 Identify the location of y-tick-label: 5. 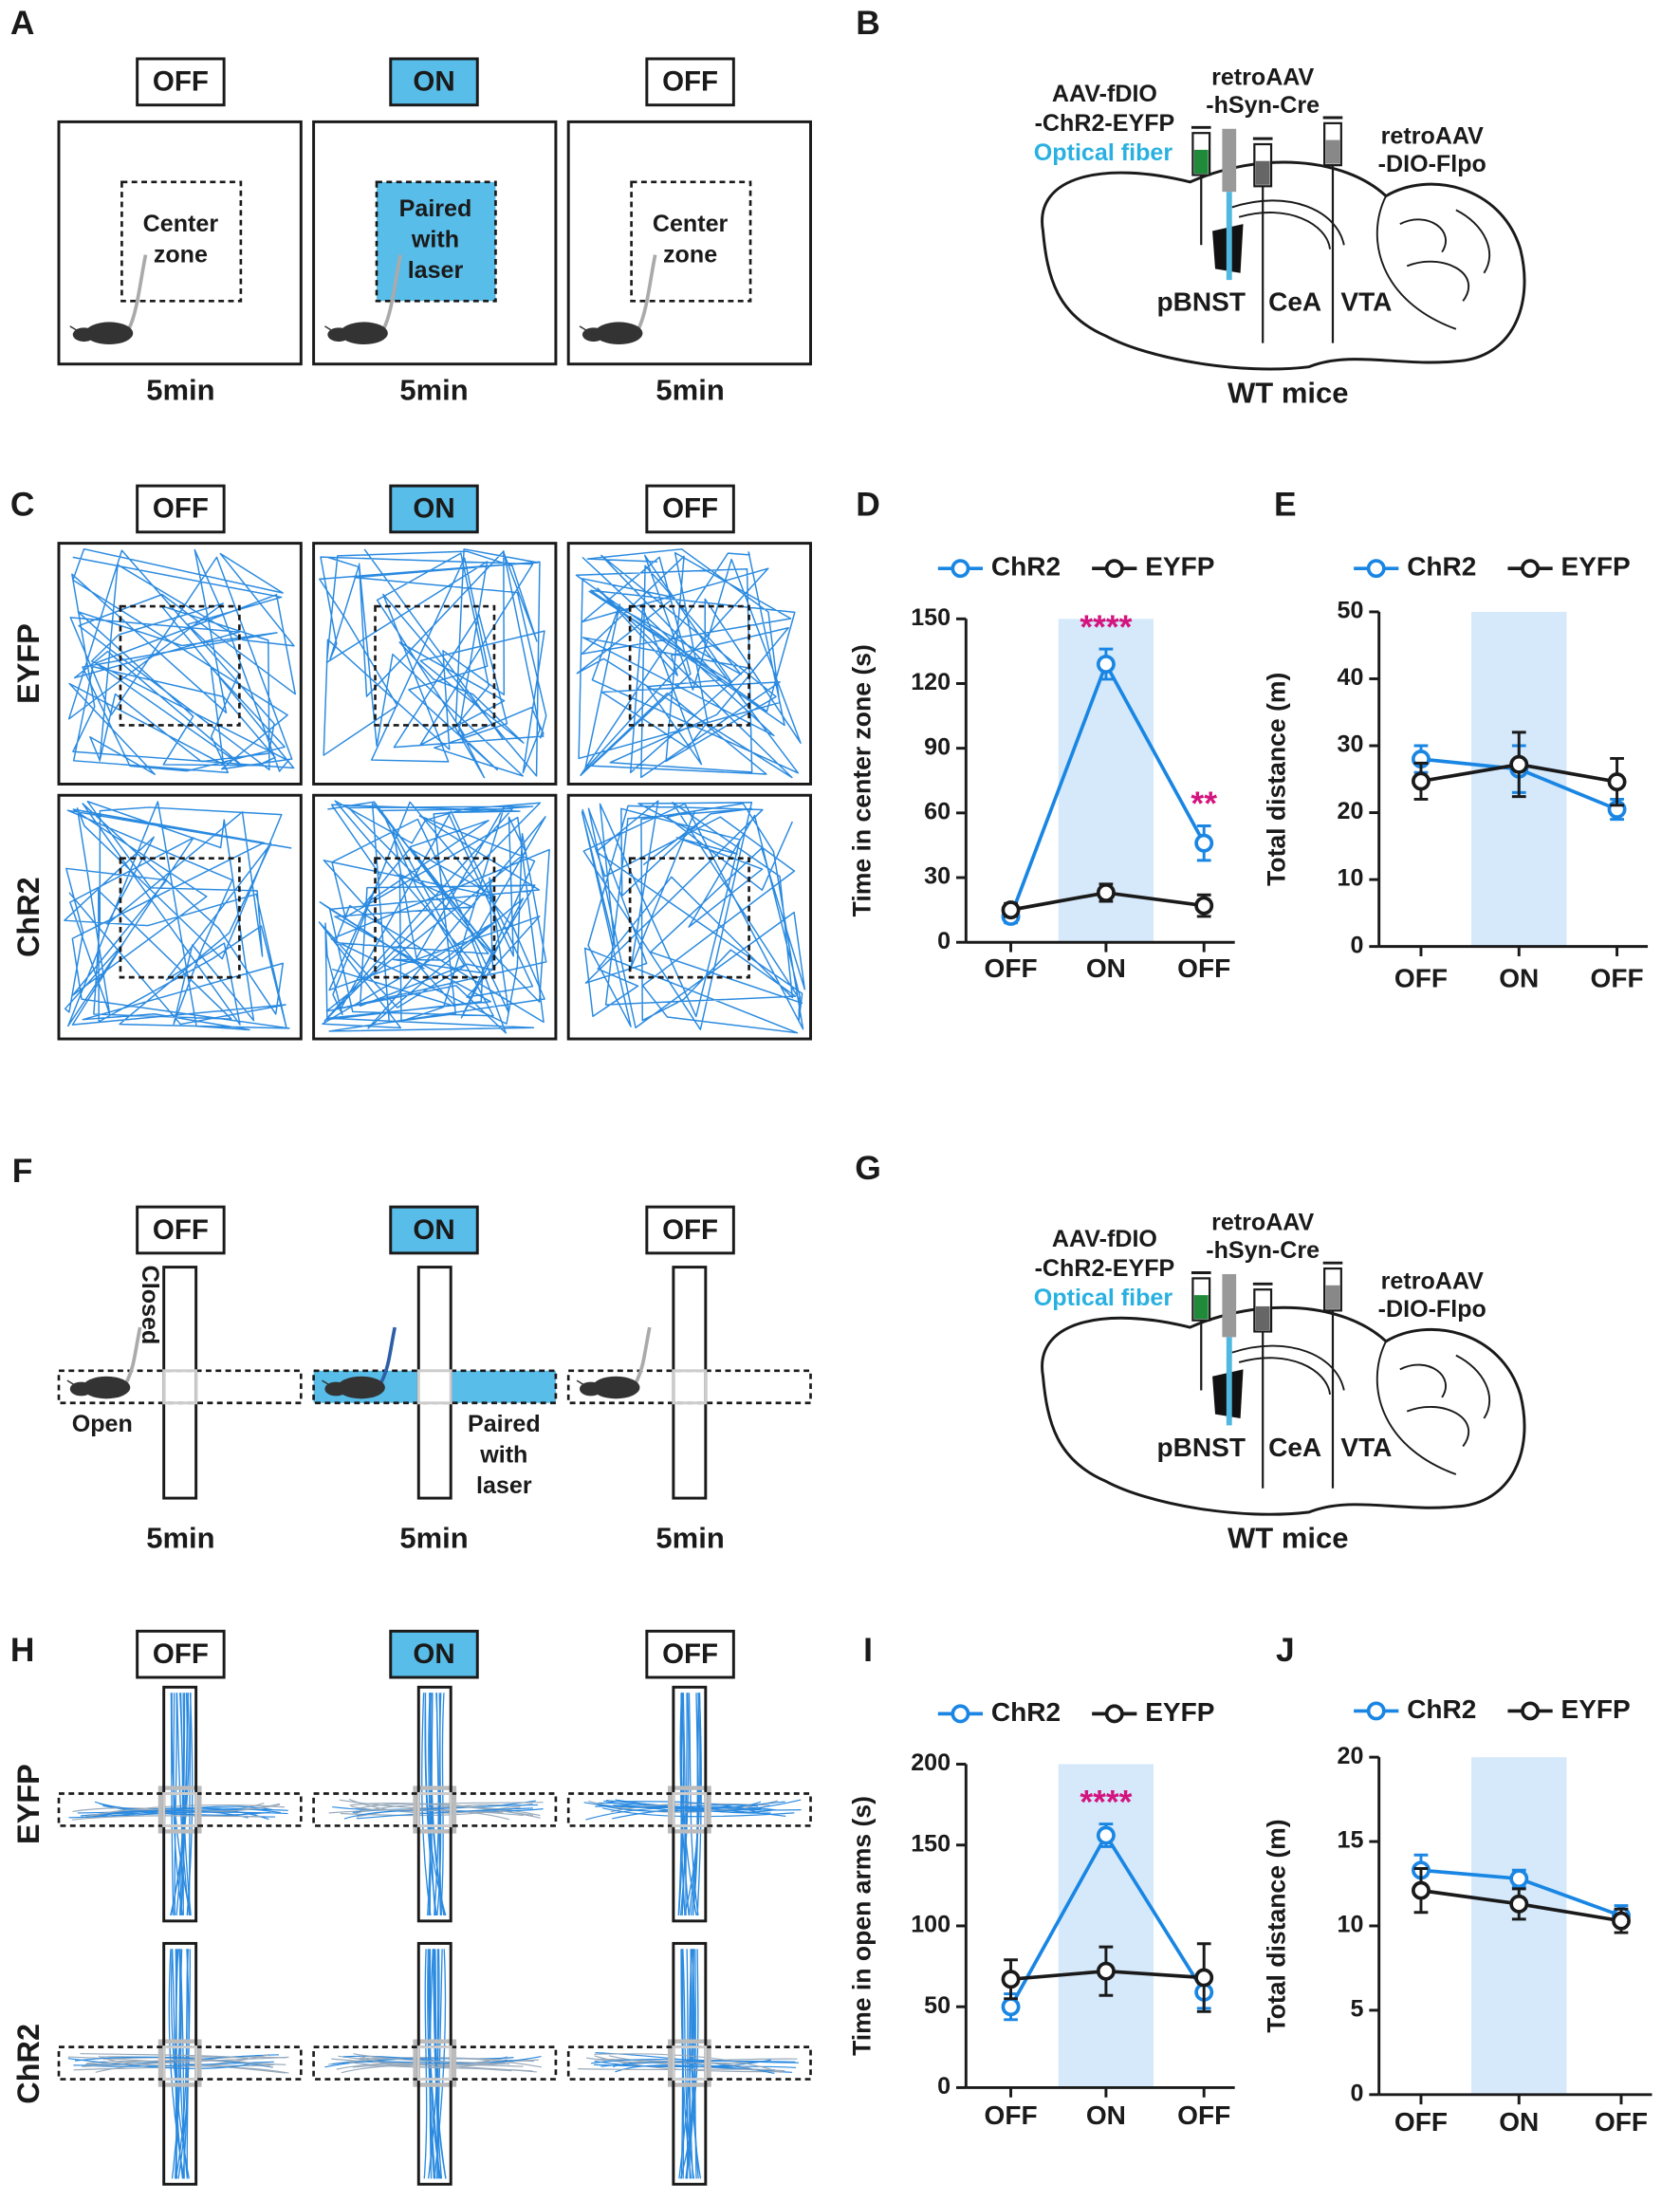
(1356, 2009).